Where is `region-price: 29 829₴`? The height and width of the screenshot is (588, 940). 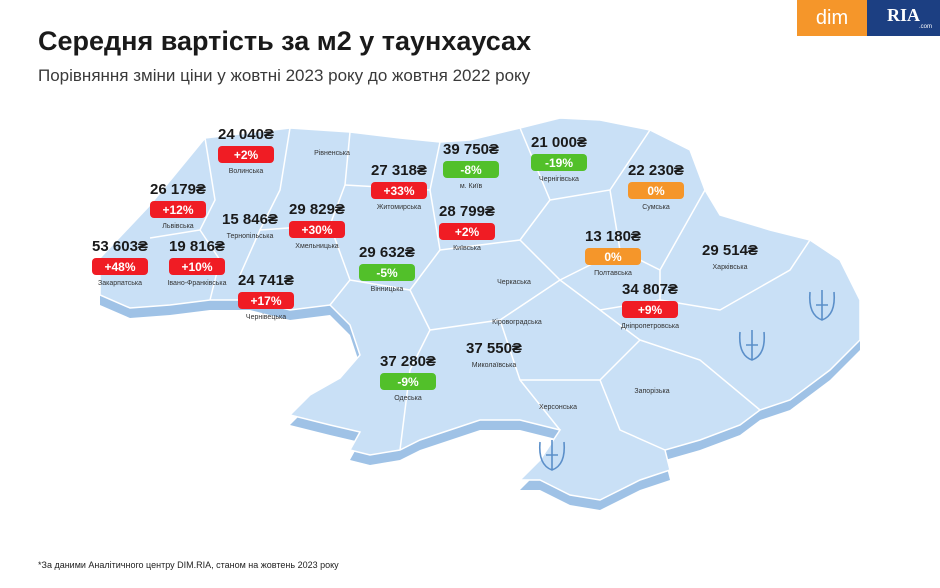
region-price: 29 829₴ is located at coordinates (317, 209).